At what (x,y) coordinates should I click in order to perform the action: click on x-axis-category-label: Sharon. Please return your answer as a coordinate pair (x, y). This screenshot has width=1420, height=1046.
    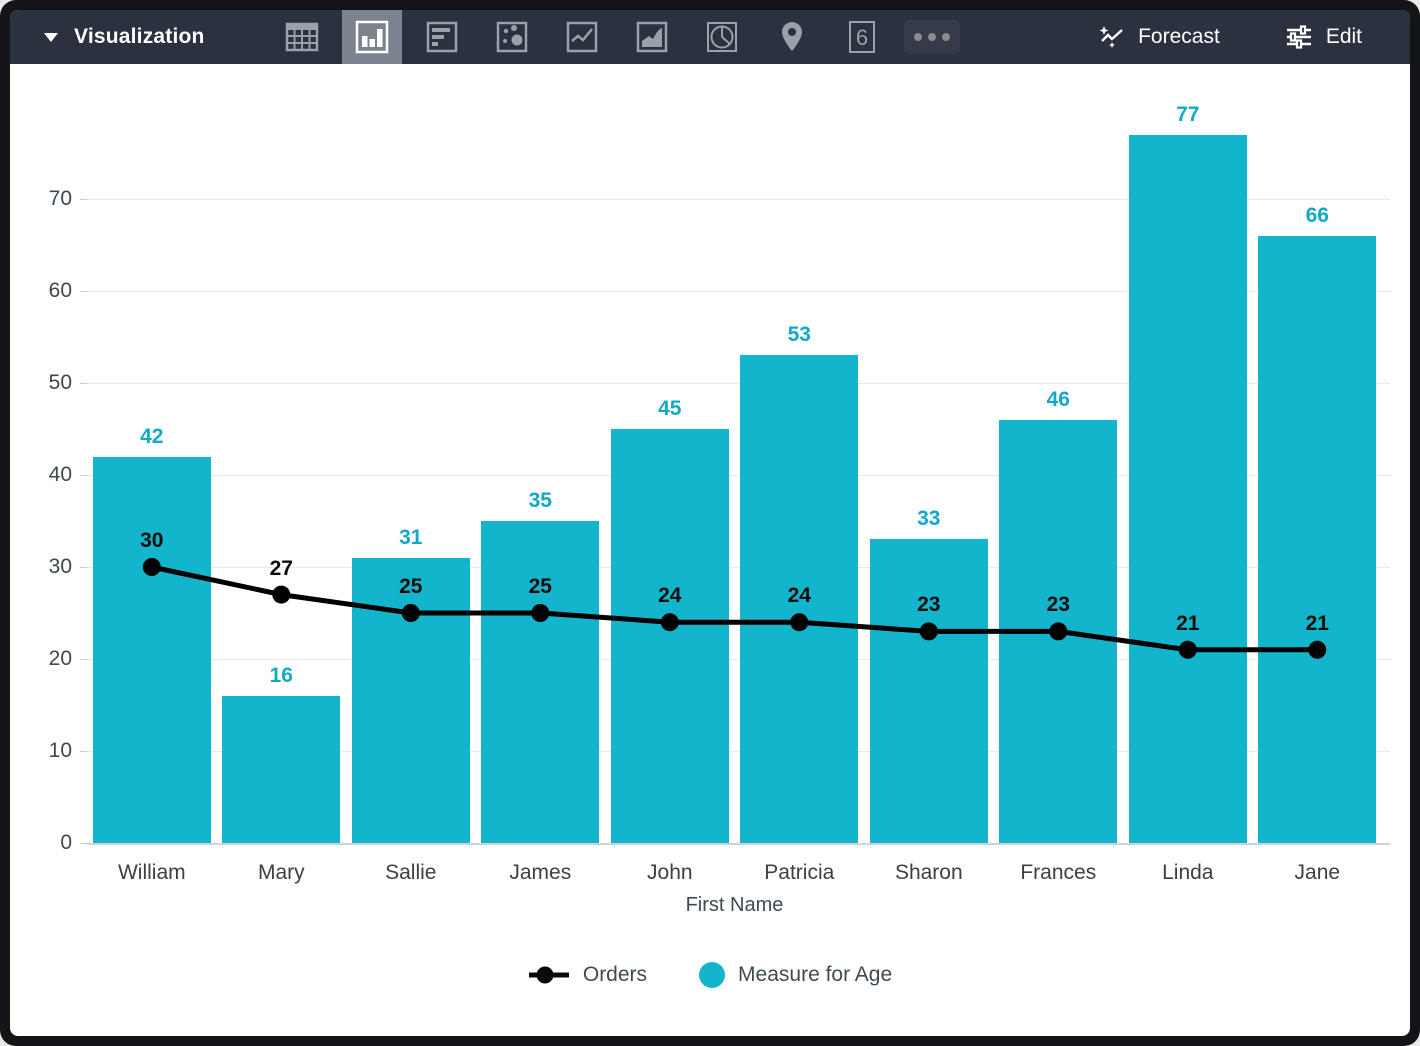
    Looking at the image, I should click on (928, 872).